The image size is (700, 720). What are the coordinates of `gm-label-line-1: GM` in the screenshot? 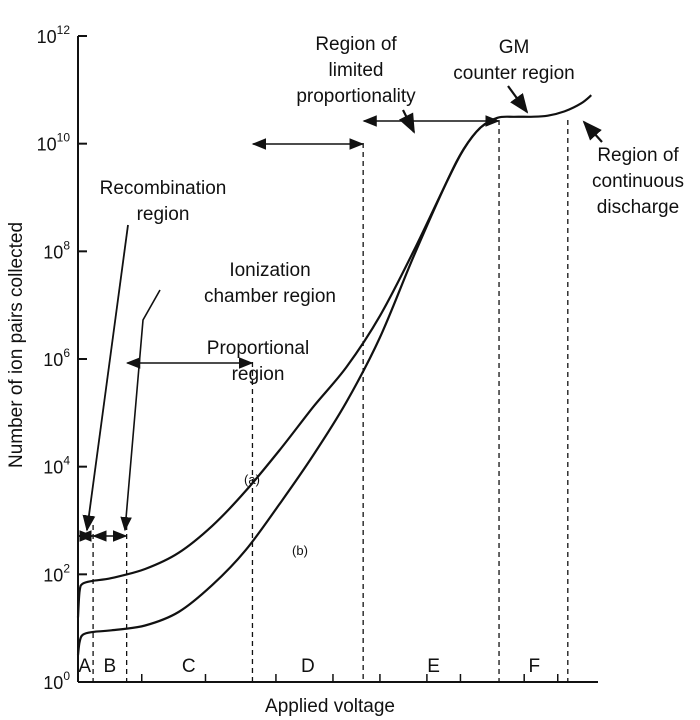 It's located at (514, 47).